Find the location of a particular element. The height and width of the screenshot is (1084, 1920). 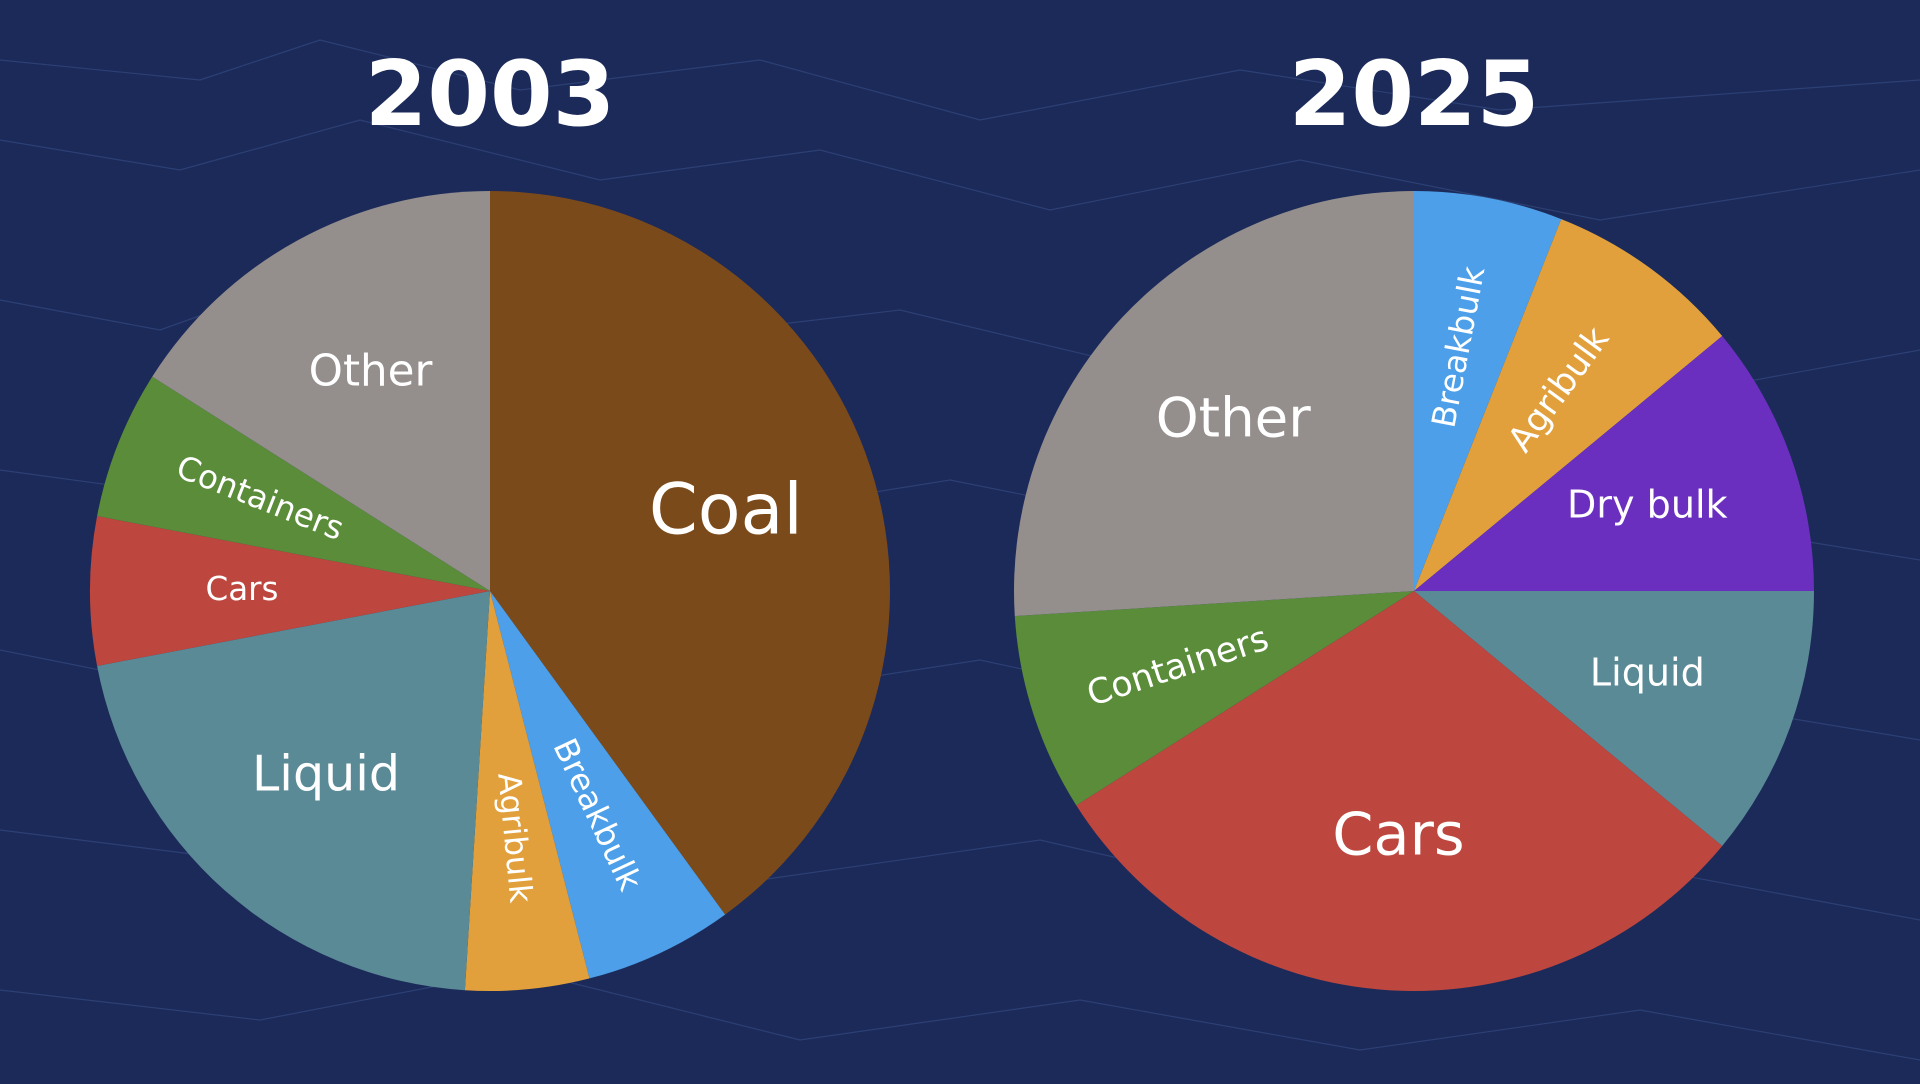

slice-label: Dry bulk is located at coordinates (1647, 504).